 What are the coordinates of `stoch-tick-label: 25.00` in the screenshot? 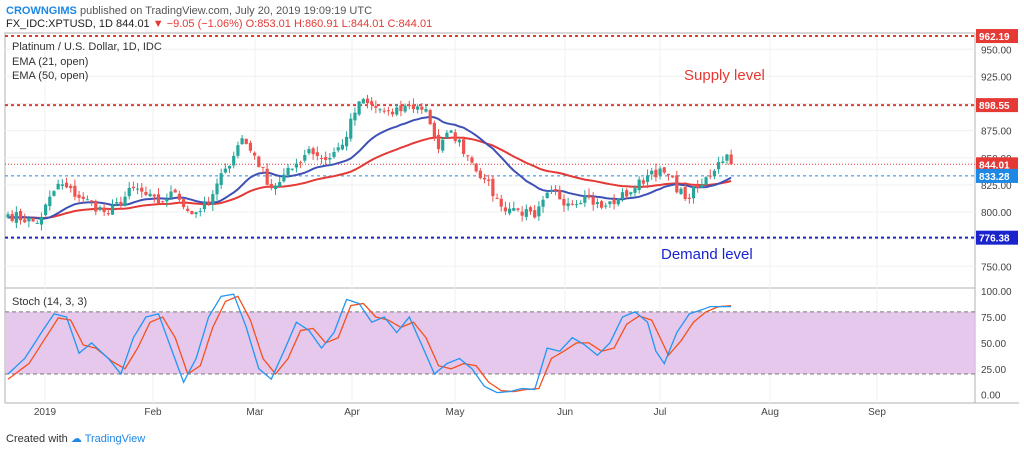 It's located at (993, 370).